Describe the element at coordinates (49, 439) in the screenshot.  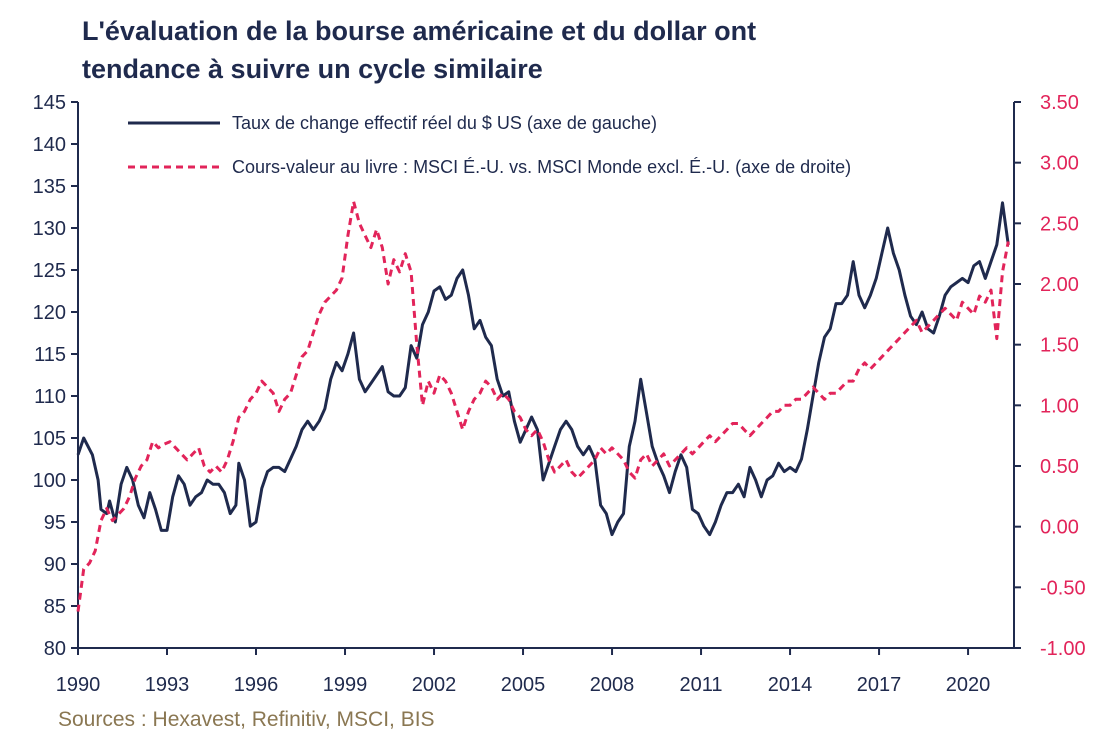
I see `y-left-tick-label: 105` at that location.